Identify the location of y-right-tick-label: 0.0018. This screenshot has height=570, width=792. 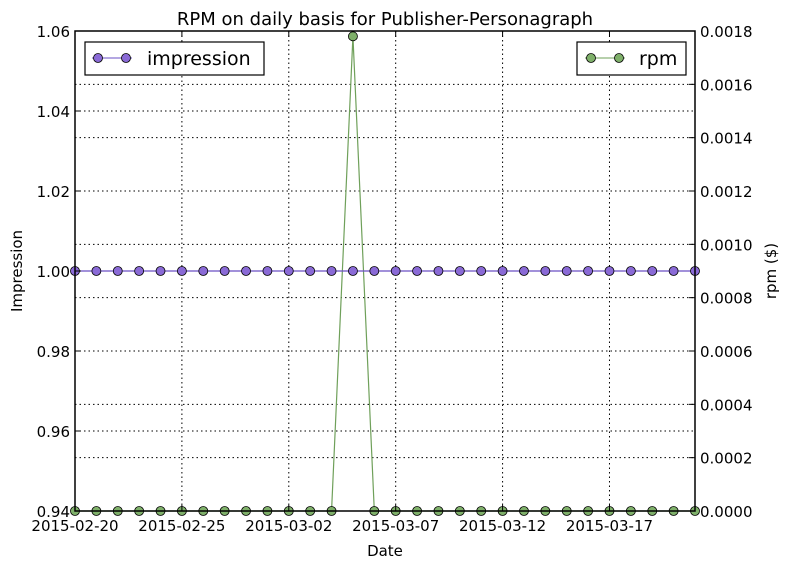
(726, 32).